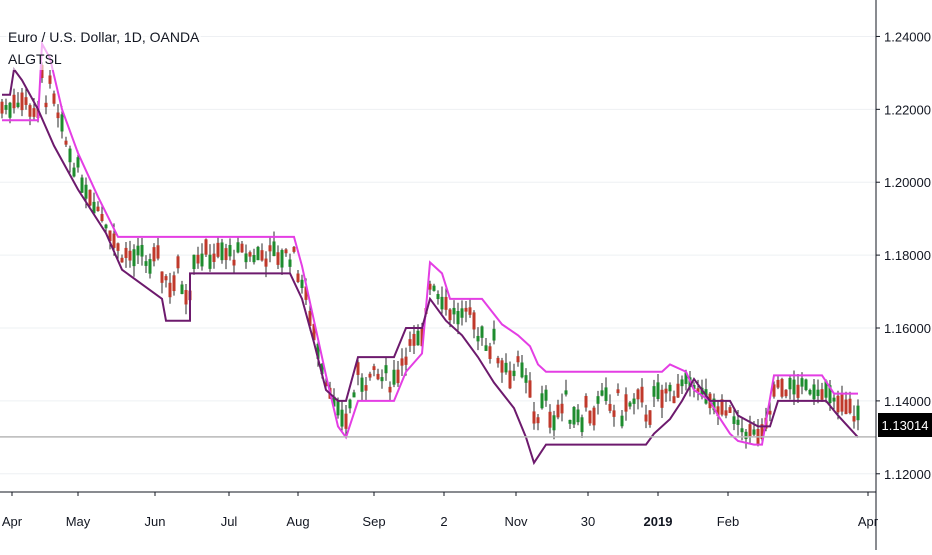 Image resolution: width=932 pixels, height=555 pixels. I want to click on y-tick-label: 1.24000, so click(907, 36).